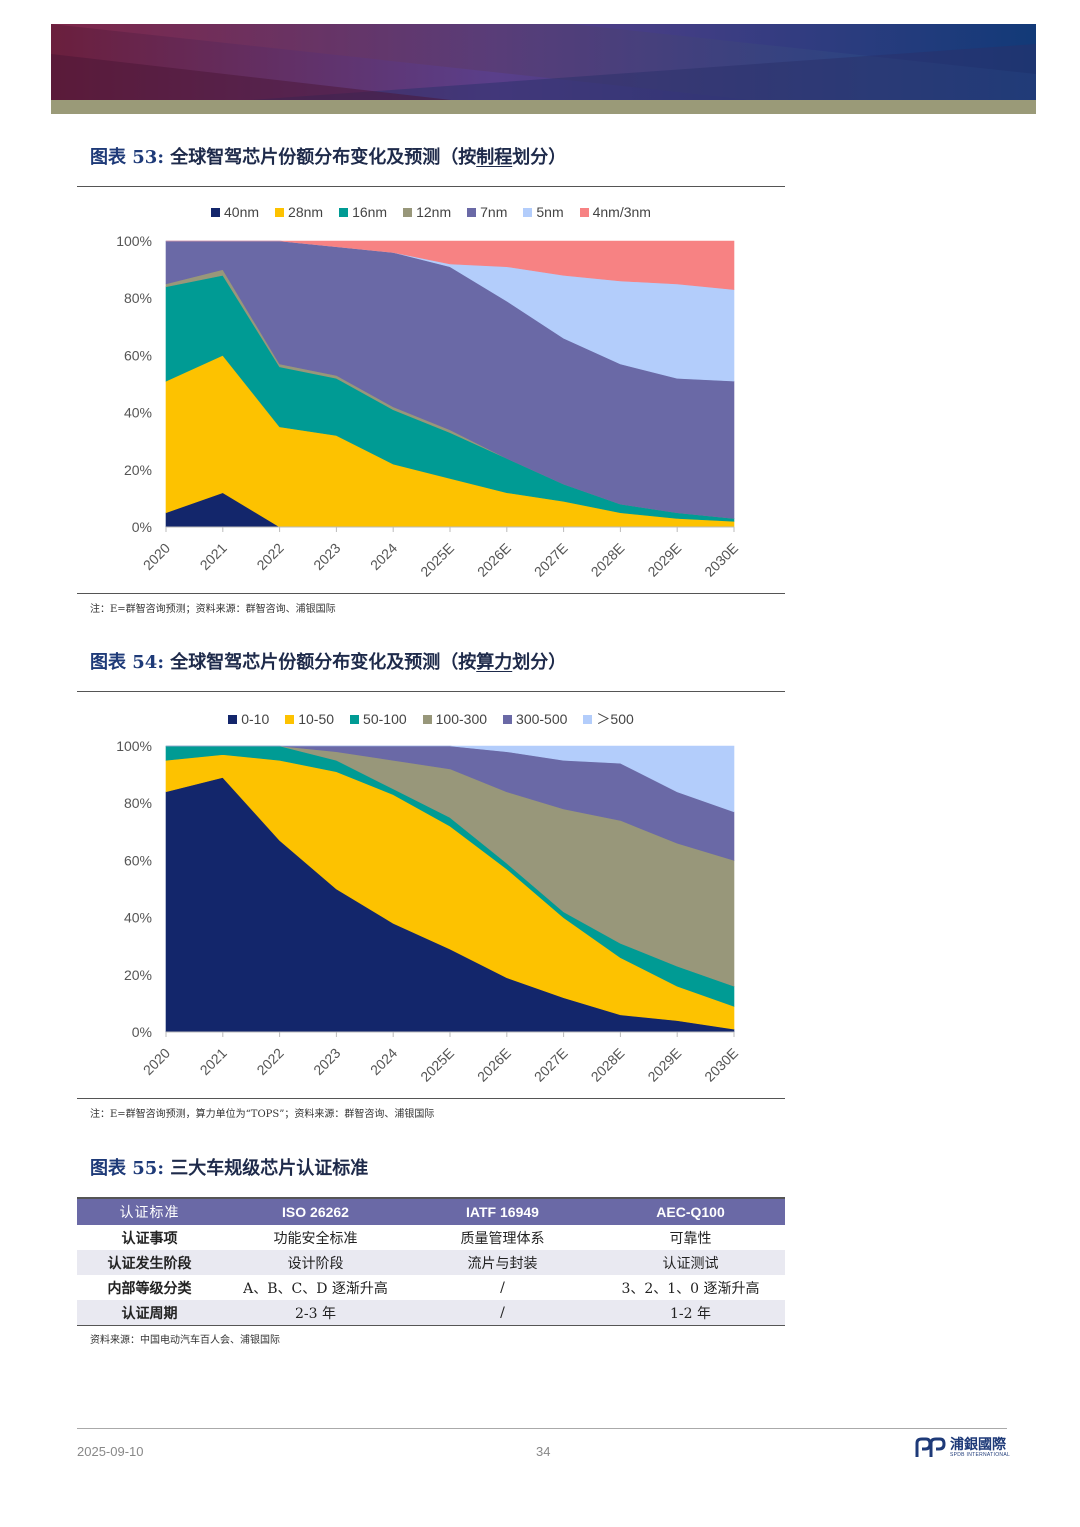 The image size is (1080, 1527). What do you see at coordinates (269, 1168) in the screenshot?
I see `figure-55-title-text: 三大车规级芯片认证标准` at bounding box center [269, 1168].